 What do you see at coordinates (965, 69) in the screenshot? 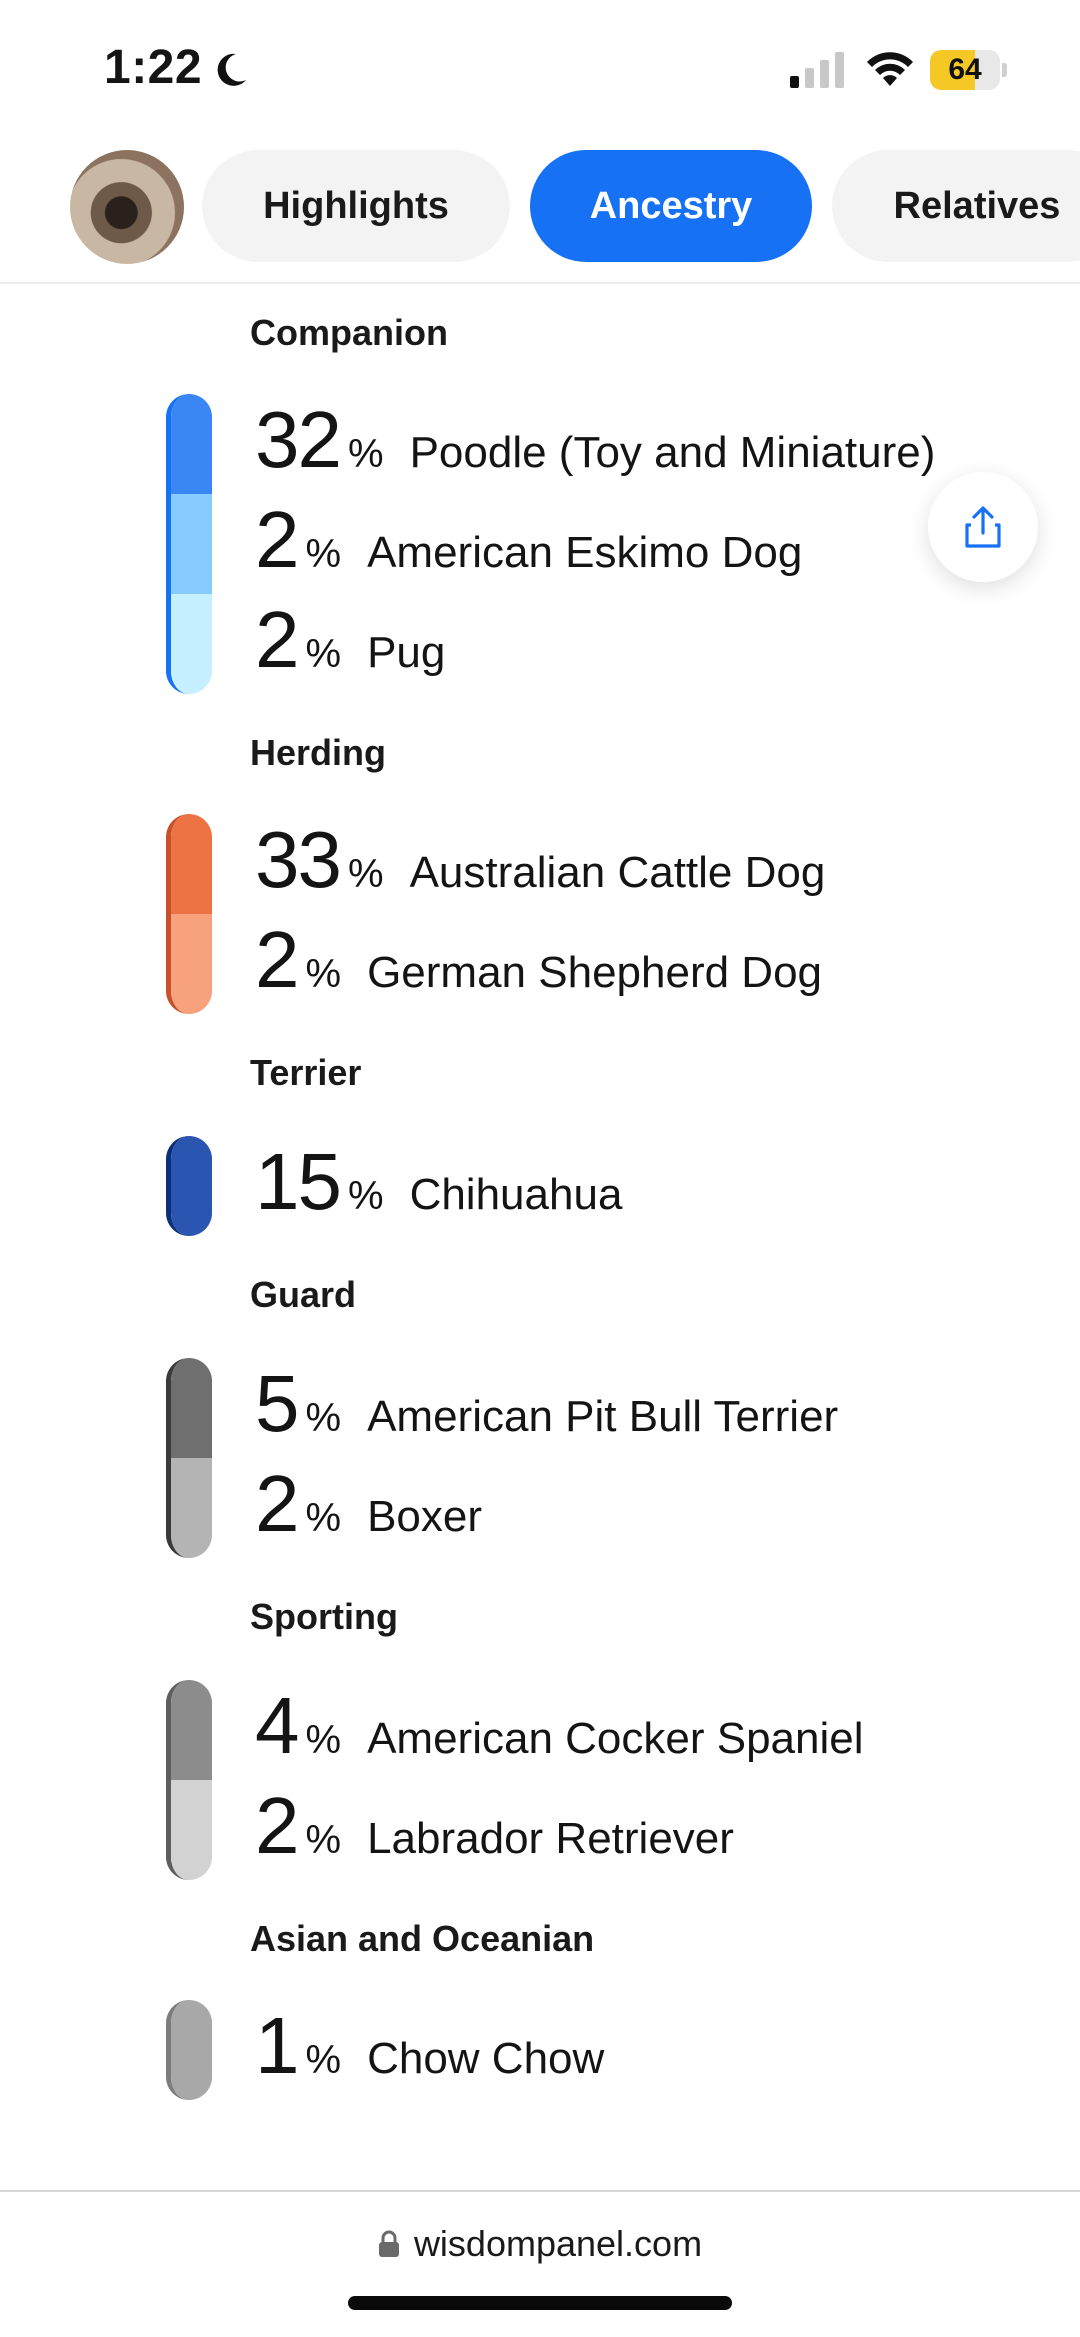
I see `battery-percent: 64` at bounding box center [965, 69].